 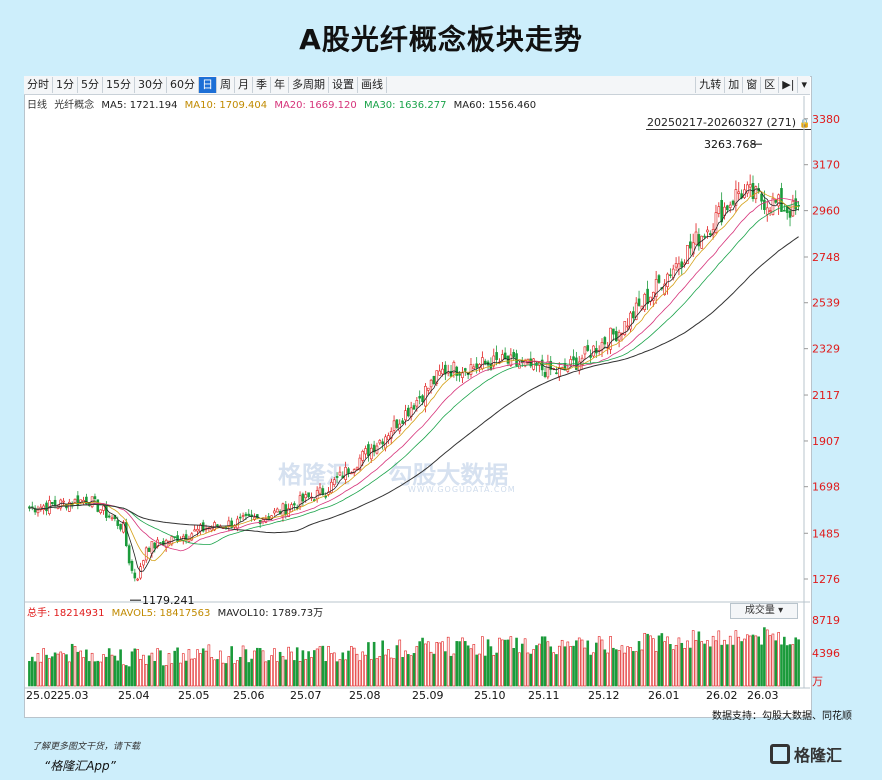 I want to click on tab-timeshare: 分时, so click(x=38, y=85).